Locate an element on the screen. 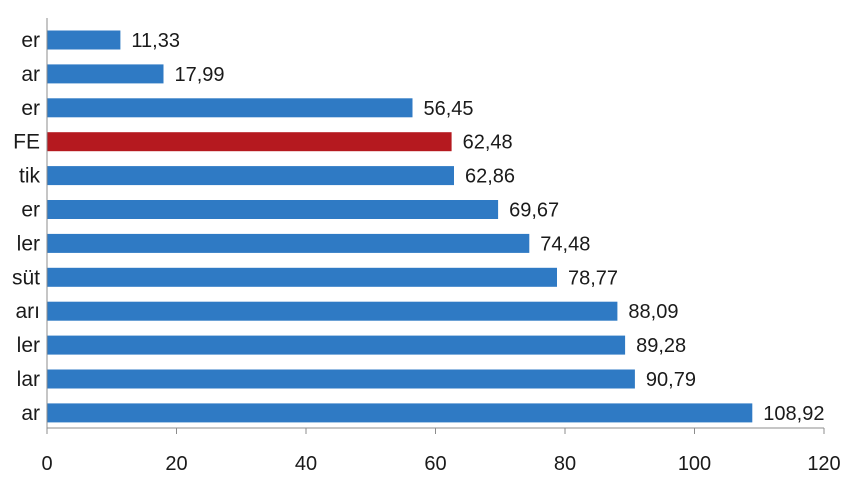  category-label-10: ler is located at coordinates (28, 345).